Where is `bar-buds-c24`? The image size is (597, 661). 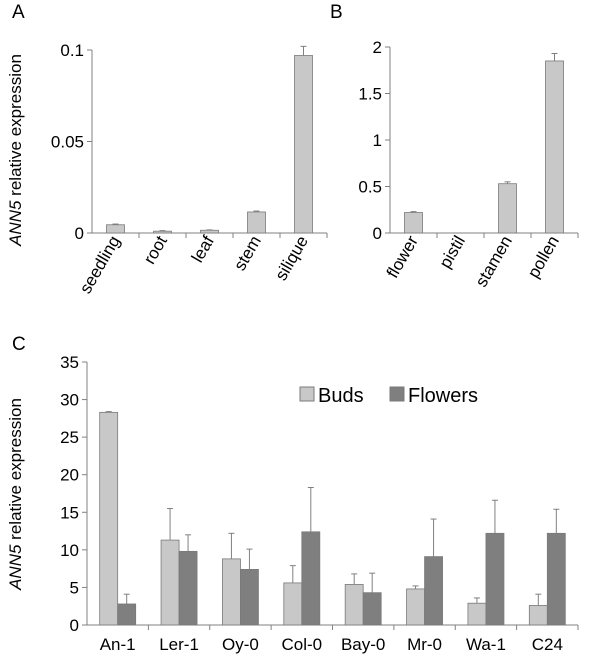
bar-buds-c24 is located at coordinates (538, 615).